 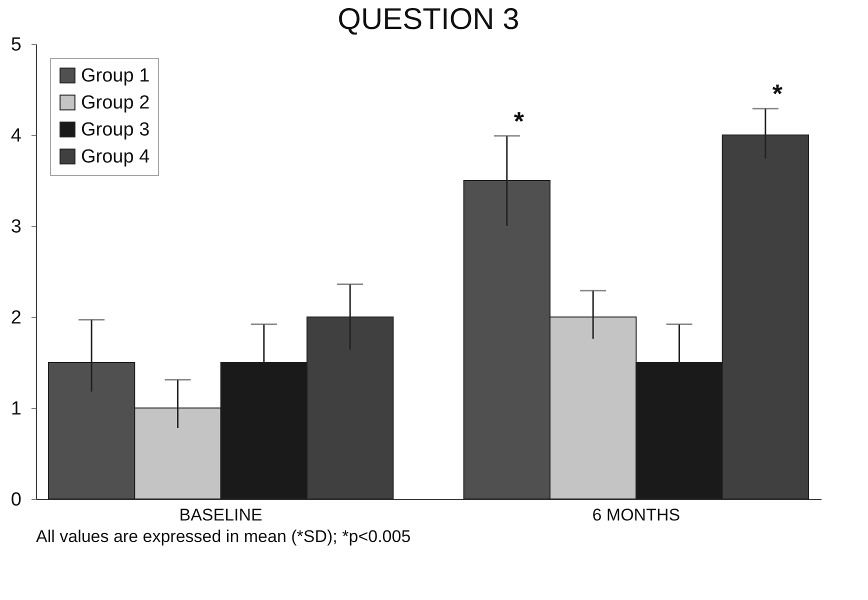 What do you see at coordinates (16, 318) in the screenshot?
I see `y-tick-label: 2` at bounding box center [16, 318].